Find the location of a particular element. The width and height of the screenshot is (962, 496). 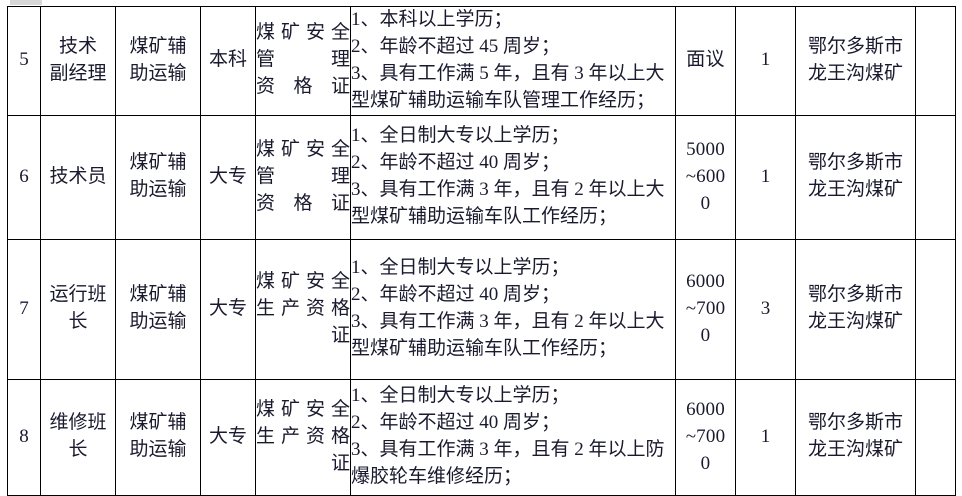

post-cell: 技术员 is located at coordinates (78, 177).